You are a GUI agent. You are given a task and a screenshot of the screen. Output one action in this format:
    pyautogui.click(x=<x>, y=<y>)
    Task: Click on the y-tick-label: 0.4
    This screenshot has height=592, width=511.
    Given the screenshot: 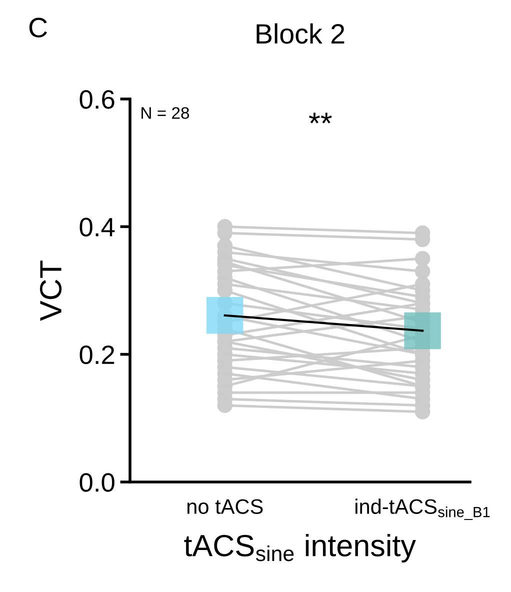 What is the action you would take?
    pyautogui.click(x=97, y=227)
    